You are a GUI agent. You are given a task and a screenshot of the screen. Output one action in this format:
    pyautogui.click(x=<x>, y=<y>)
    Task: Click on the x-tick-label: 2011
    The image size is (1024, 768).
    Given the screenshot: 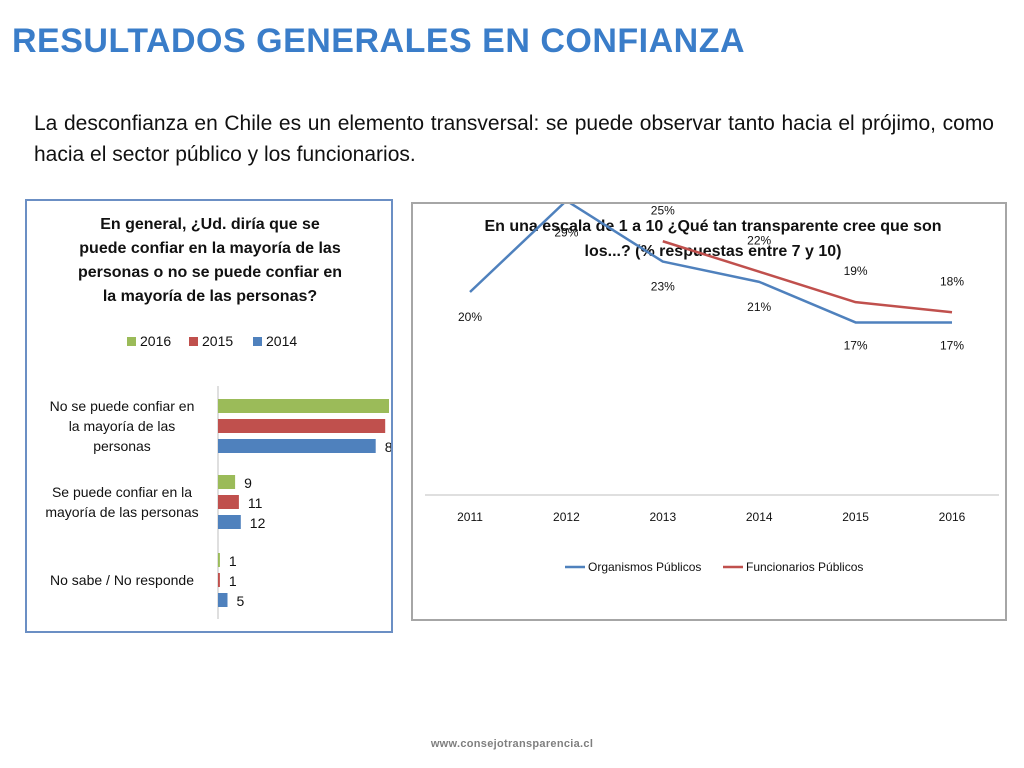 What is the action you would take?
    pyautogui.click(x=470, y=517)
    